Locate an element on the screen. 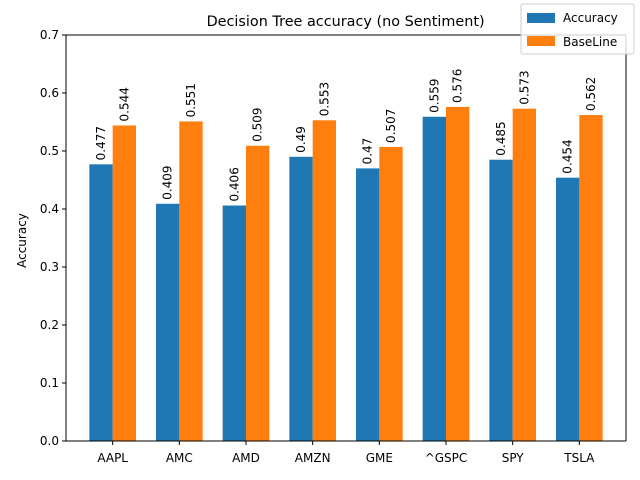 The image size is (640, 480). value-label-baseline-amzn: 0.553 is located at coordinates (324, 99).